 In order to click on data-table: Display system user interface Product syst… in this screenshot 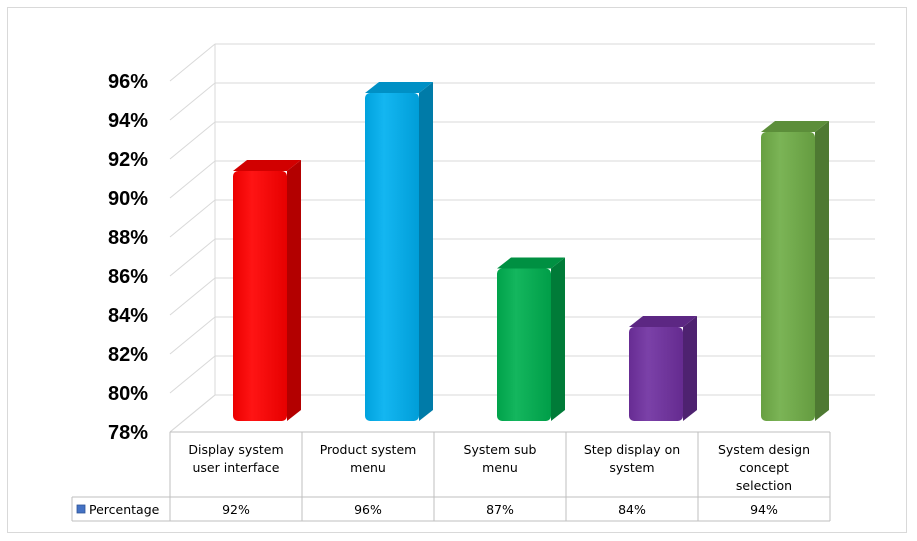, I will do `click(451, 476)`.